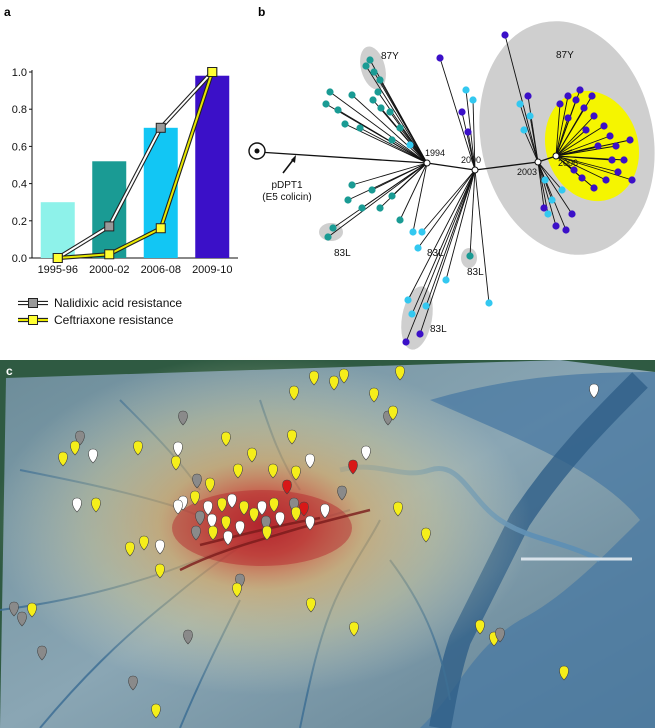 Image resolution: width=655 pixels, height=728 pixels. Describe the element at coordinates (261, 12) in the screenshot. I see `panel-b-letter: b` at that location.